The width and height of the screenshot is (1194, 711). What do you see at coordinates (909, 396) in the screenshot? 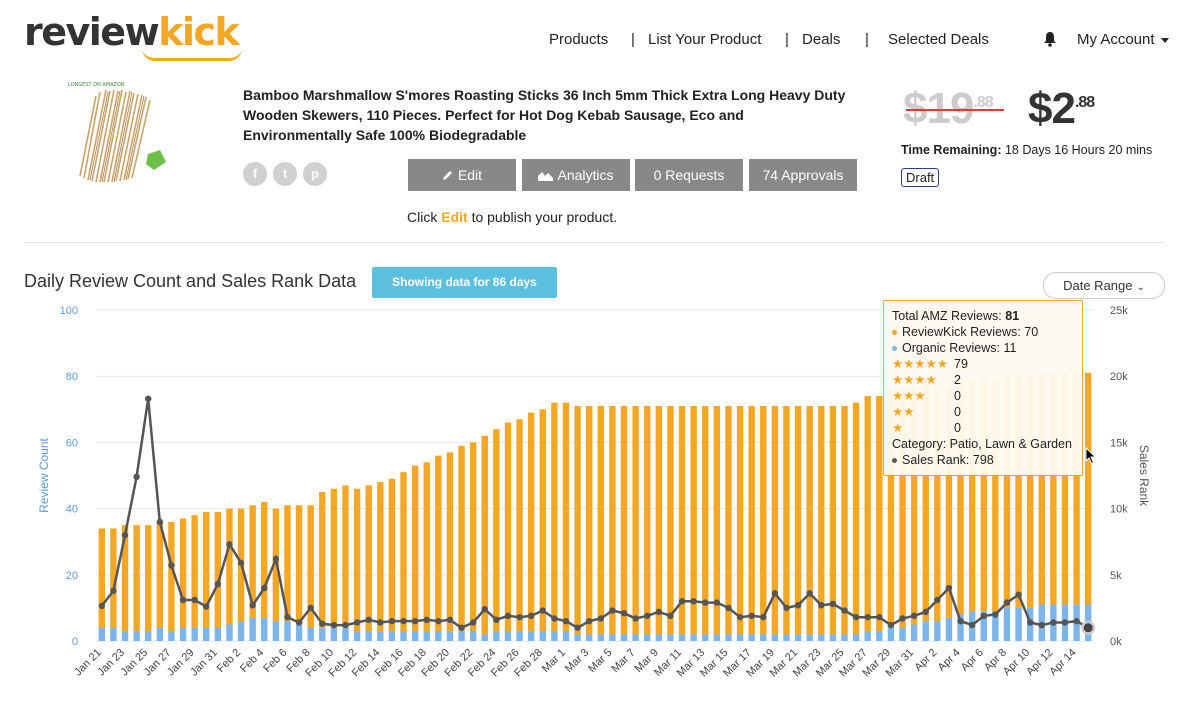
I see `three-star-icon: ★★★` at bounding box center [909, 396].